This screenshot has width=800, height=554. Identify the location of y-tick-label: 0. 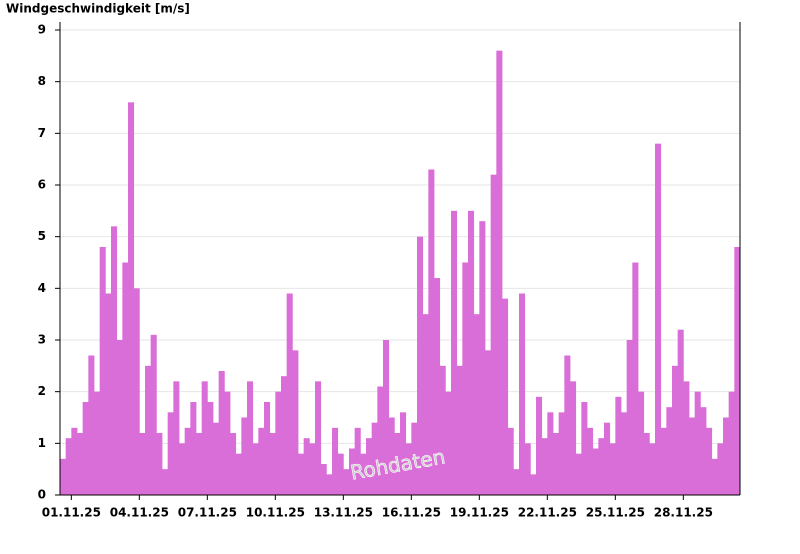
(42, 495).